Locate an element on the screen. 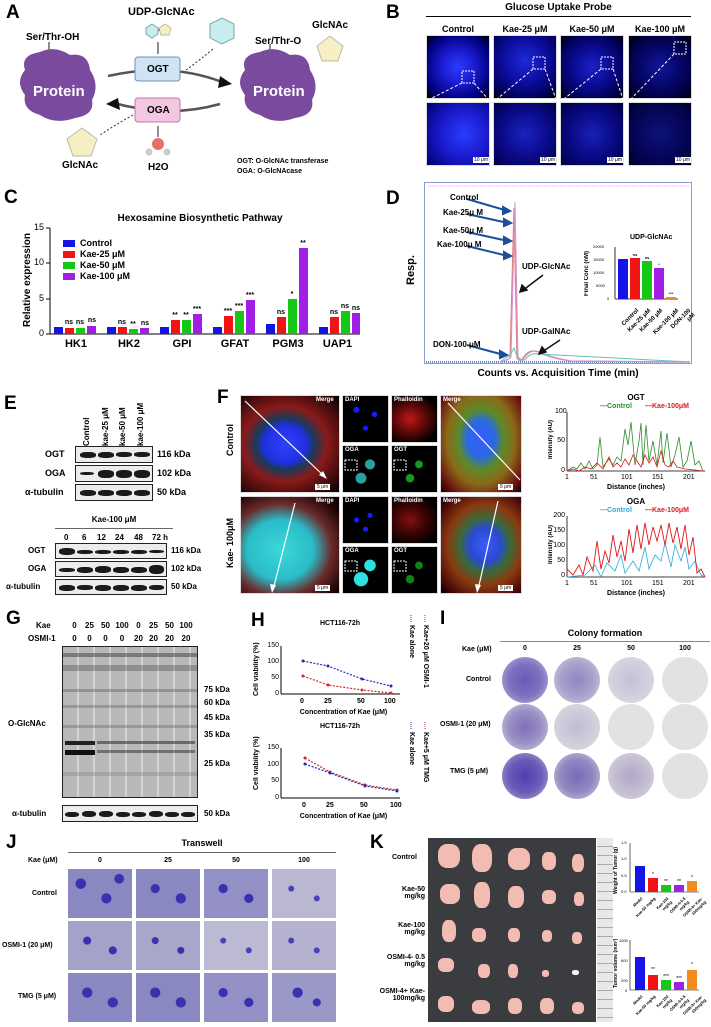 The width and height of the screenshot is (711, 1027). tumor-bar-charts: *** *** ***** **** is located at coordinates (664, 917).